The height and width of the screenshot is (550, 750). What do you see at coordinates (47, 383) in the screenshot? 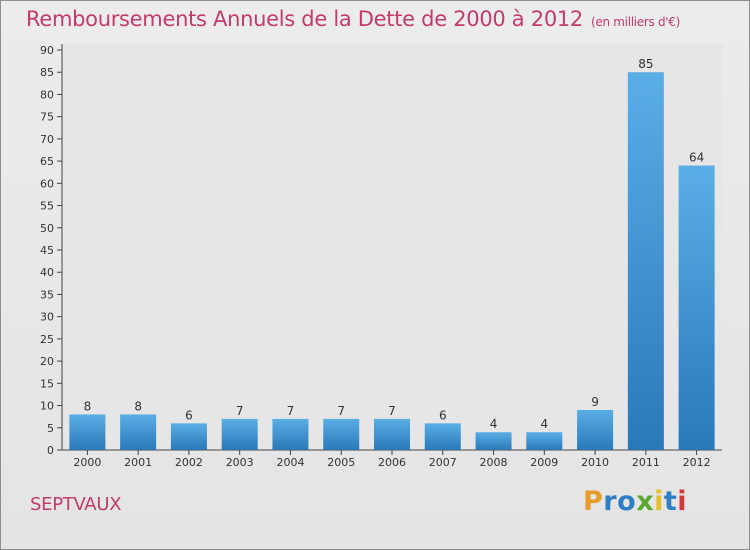
I see `y-tick-label: 15` at bounding box center [47, 383].